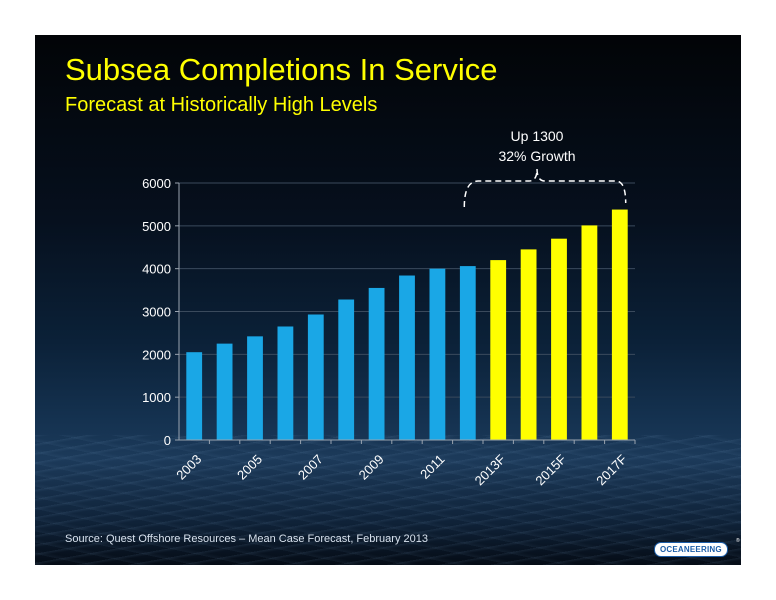  Describe the element at coordinates (156, 312) in the screenshot. I see `y-tick-label: 3000` at that location.